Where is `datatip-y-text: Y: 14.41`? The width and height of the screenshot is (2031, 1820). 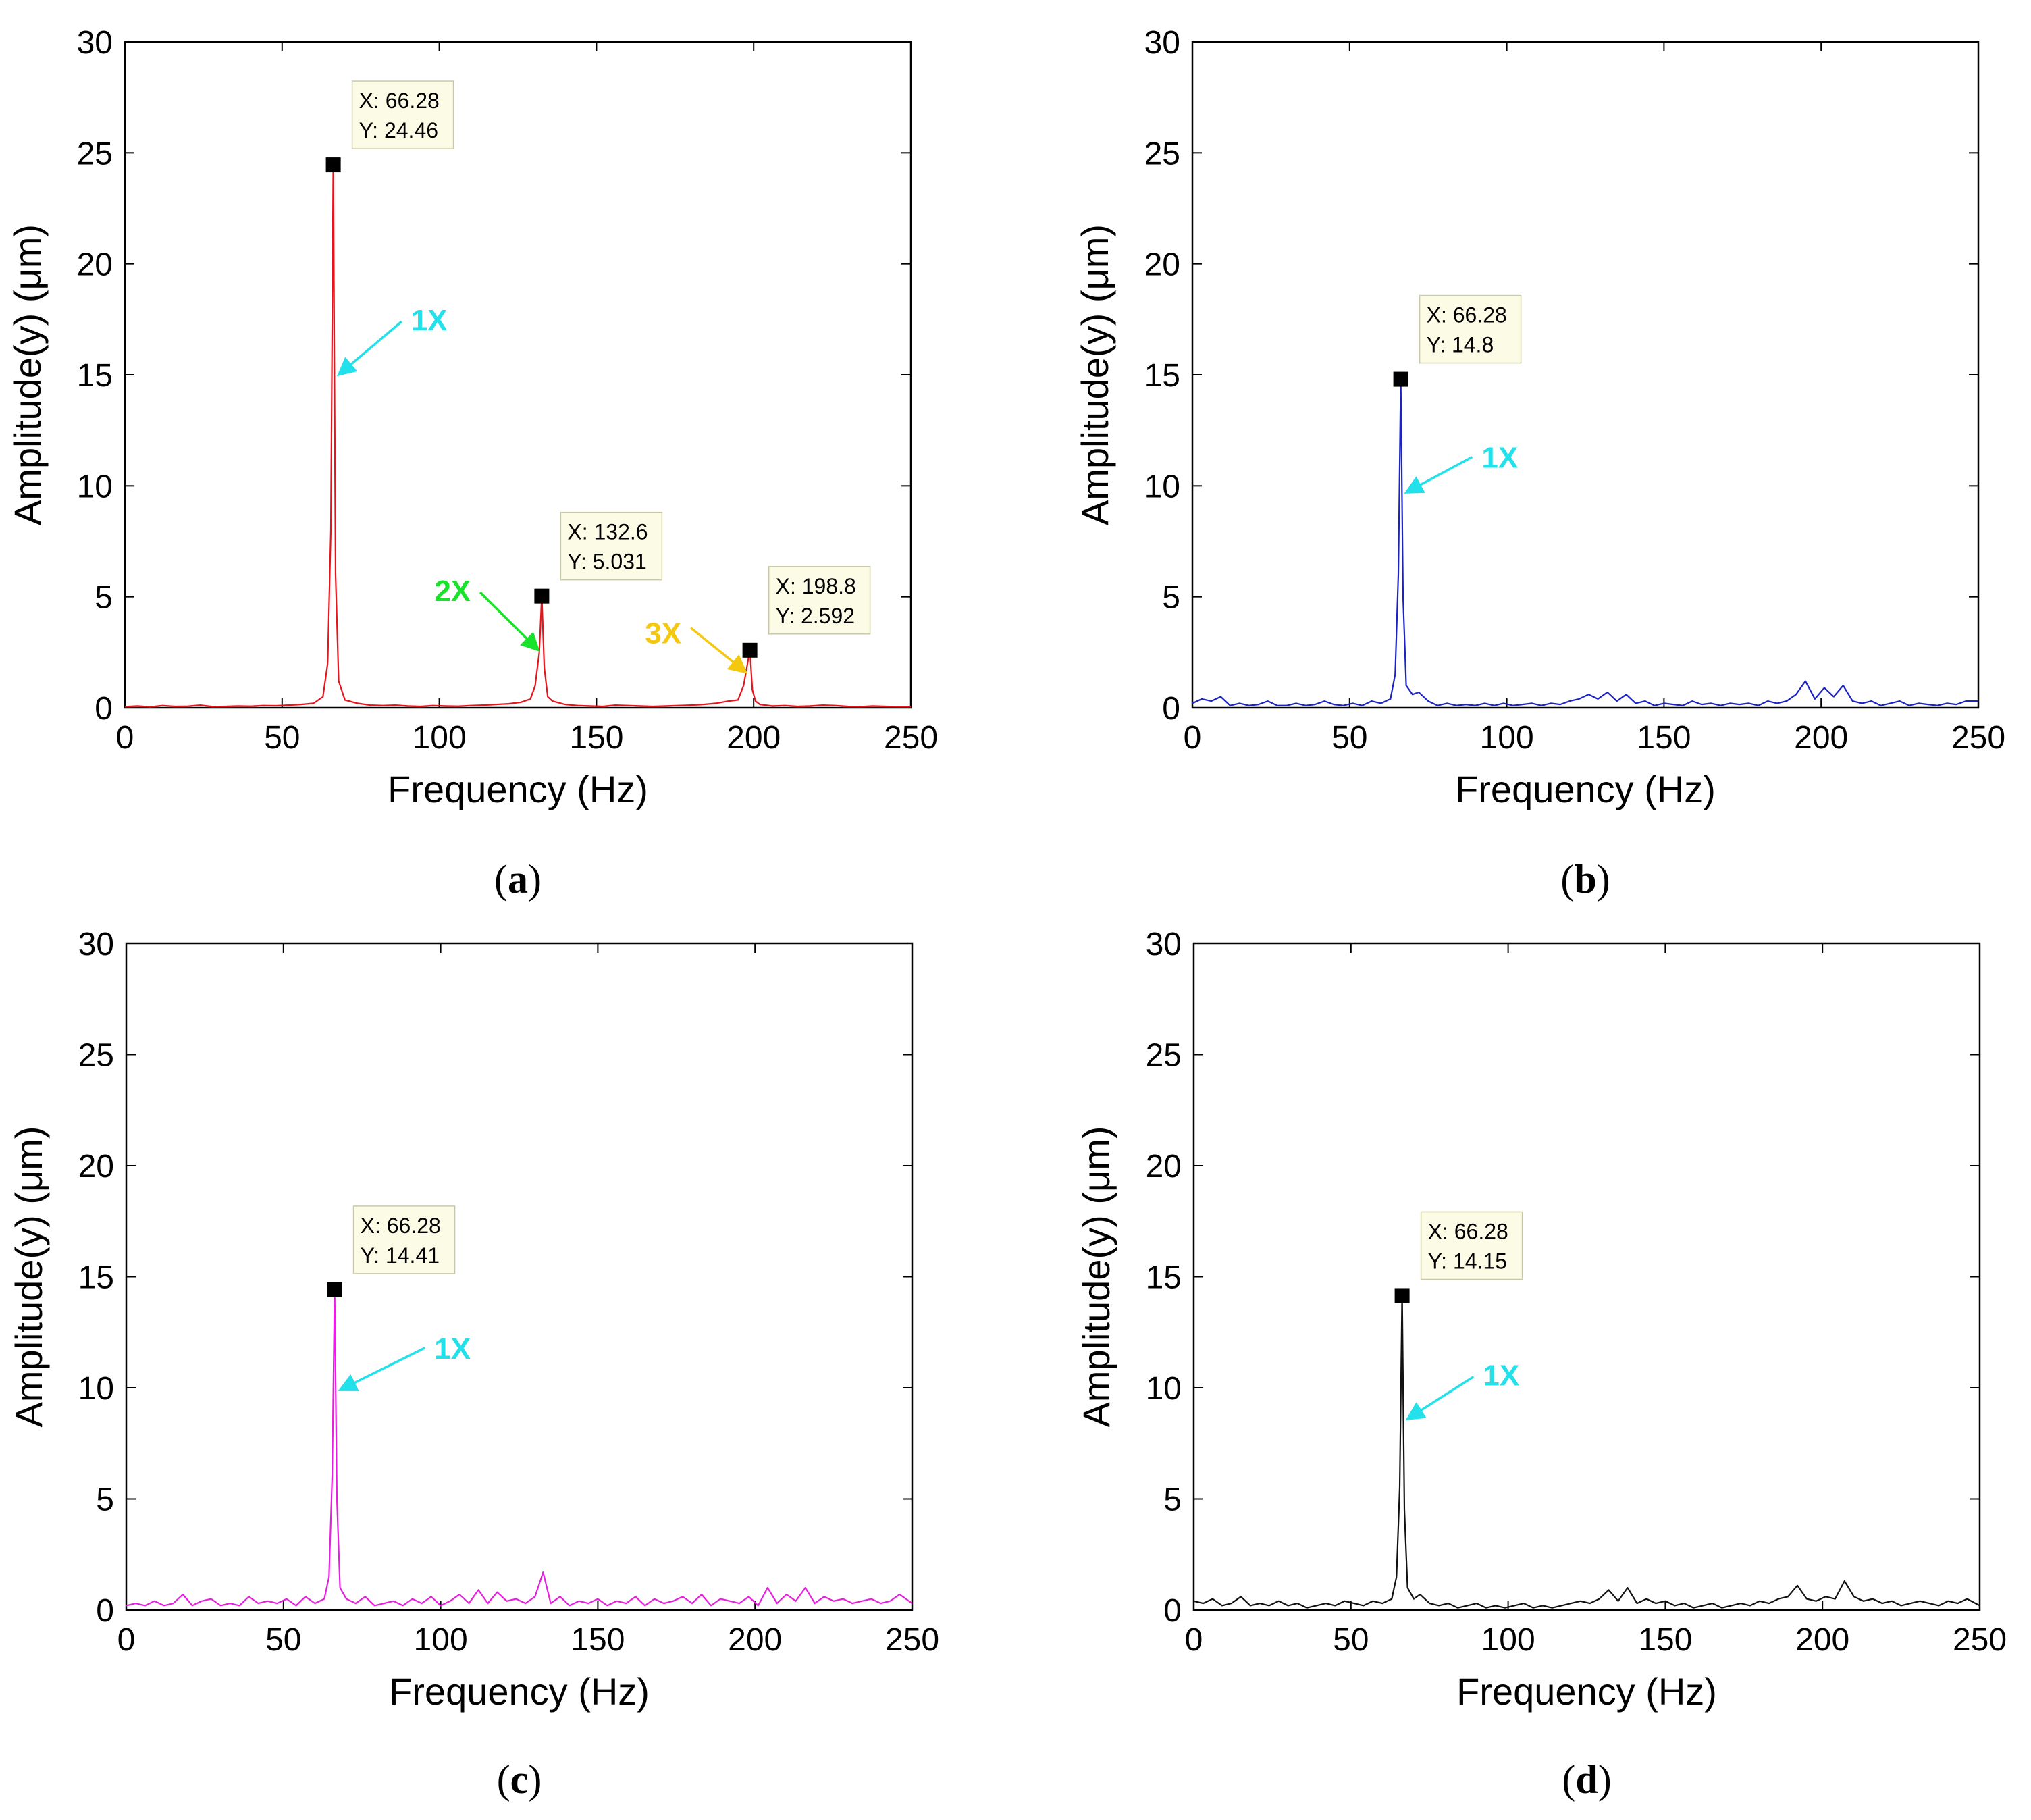 datatip-y-text: Y: 14.41 is located at coordinates (400, 1255).